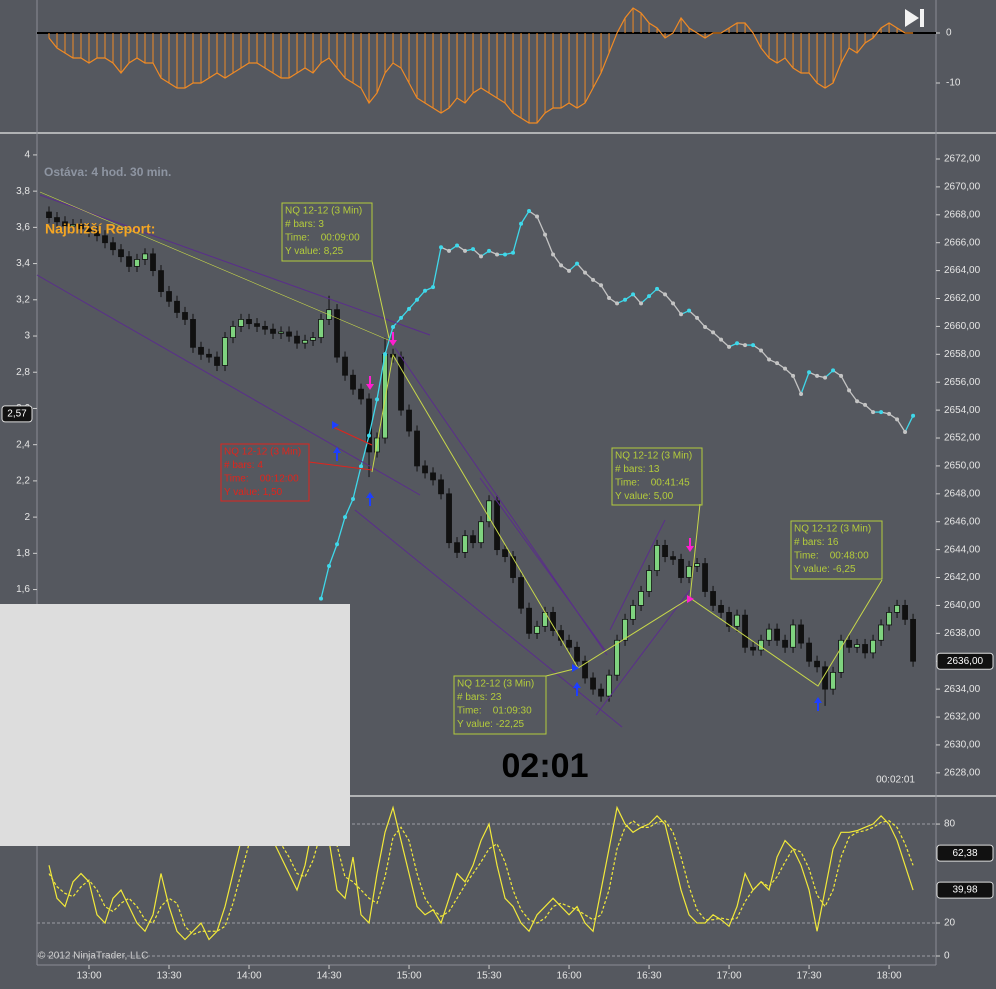  Describe the element at coordinates (962, 633) in the screenshot. I see `y-tick-label: 2638,00` at that location.